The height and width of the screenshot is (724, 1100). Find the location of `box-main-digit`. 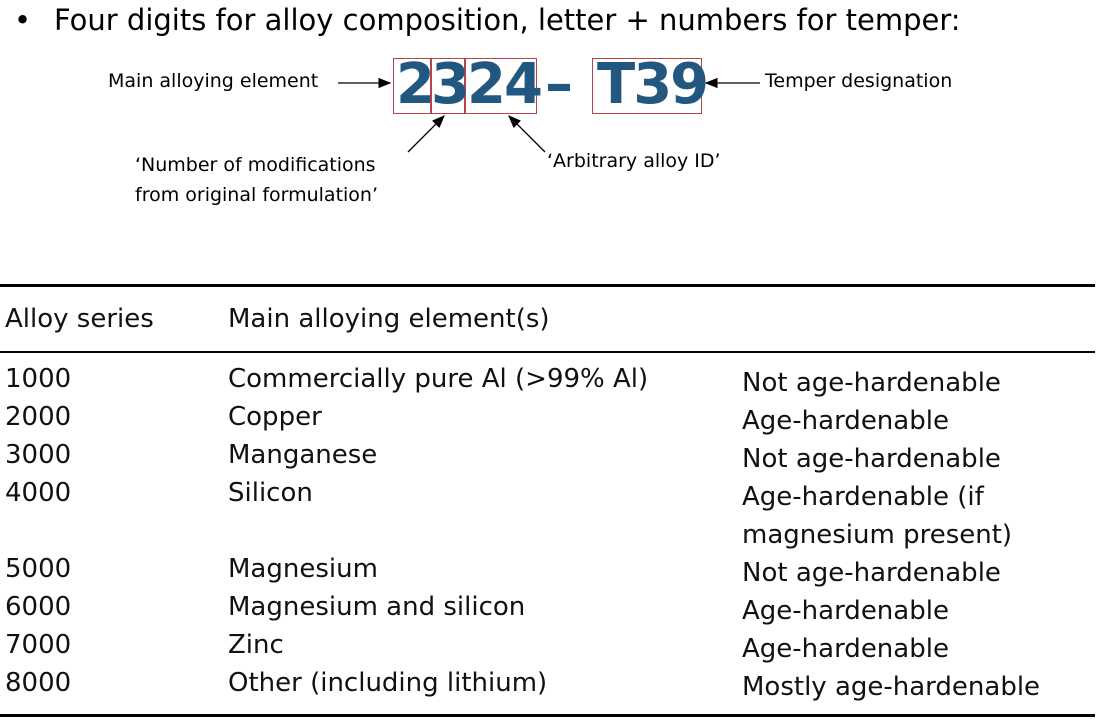

box-main-digit is located at coordinates (412, 86).